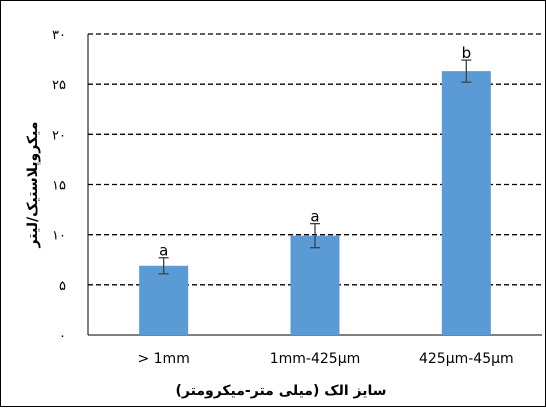 Image resolution: width=546 pixels, height=408 pixels. What do you see at coordinates (62, 336) in the screenshot?
I see `y-tick-label: ۰` at bounding box center [62, 336].